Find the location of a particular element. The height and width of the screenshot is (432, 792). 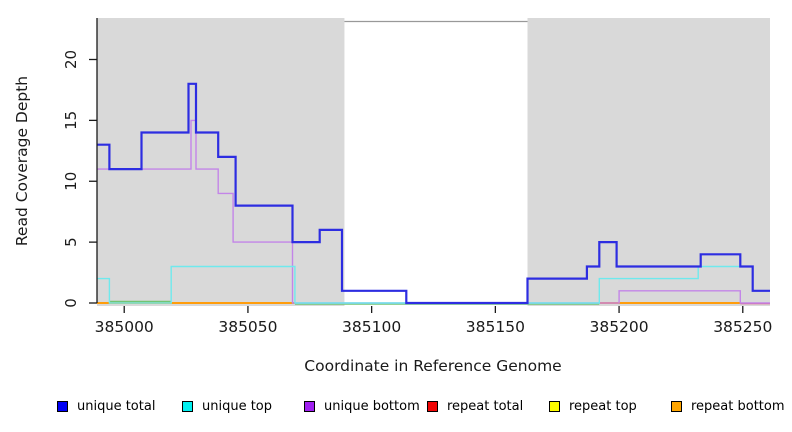

x-tick-label: 385150 is located at coordinates (495, 327).